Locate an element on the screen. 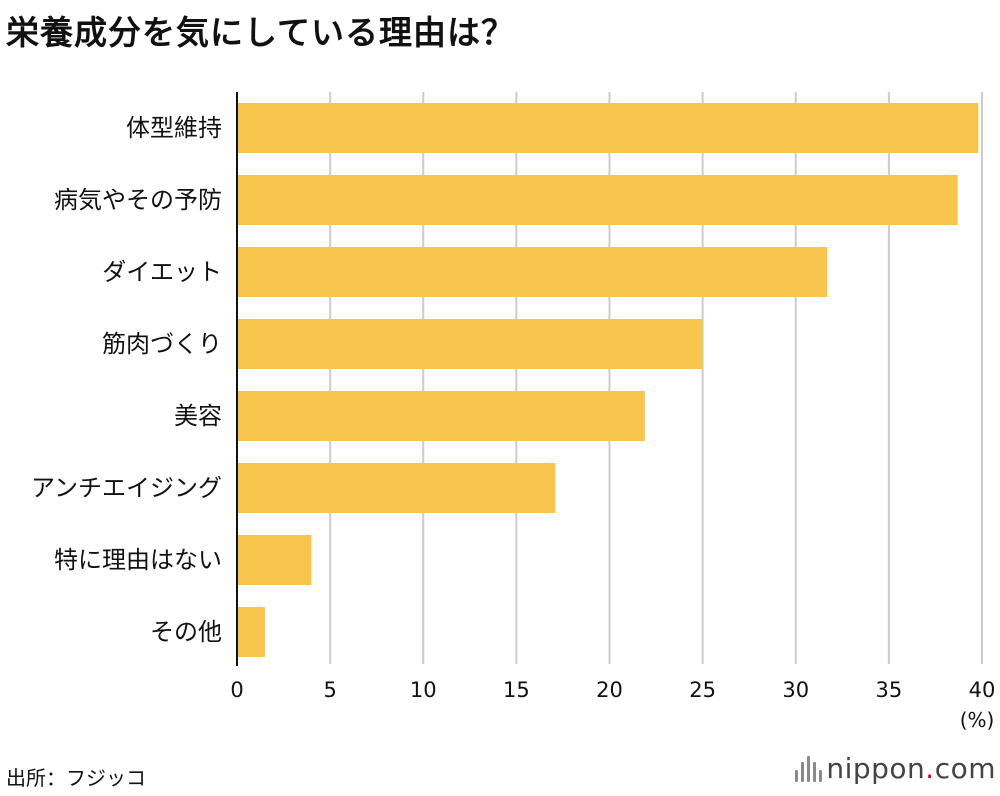 The image size is (1000, 796). x-tick-label: 25 is located at coordinates (702, 690).